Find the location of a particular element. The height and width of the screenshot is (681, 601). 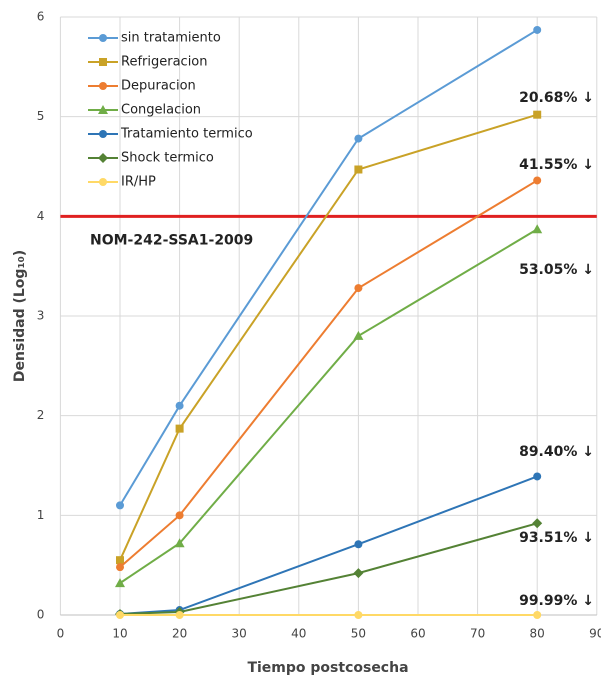

annotation: 41.55% ↓ is located at coordinates (556, 165).